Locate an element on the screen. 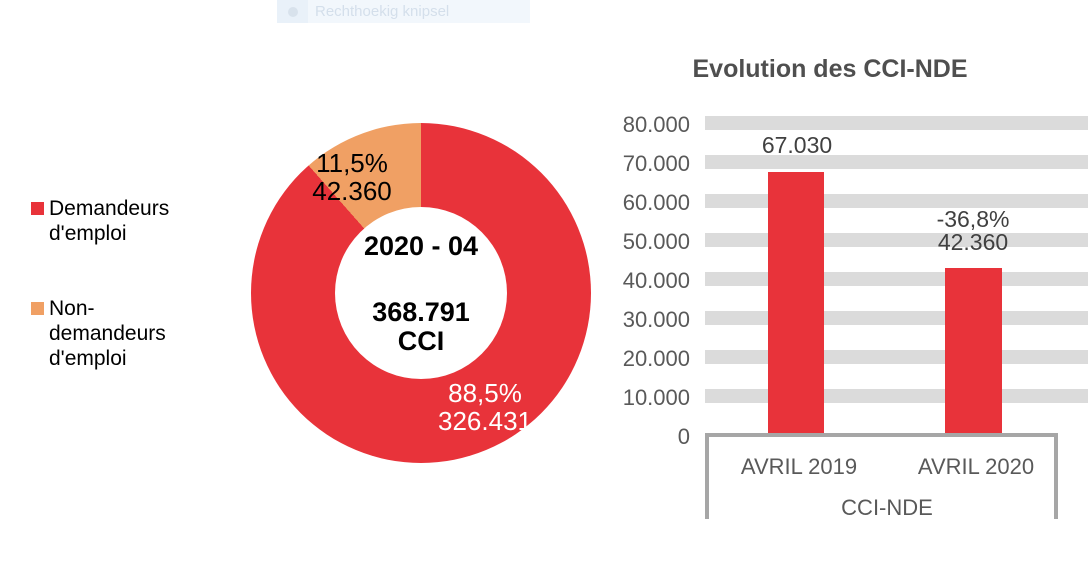  category-label-avril-2019: AVRIL 2019 is located at coordinates (799, 466).